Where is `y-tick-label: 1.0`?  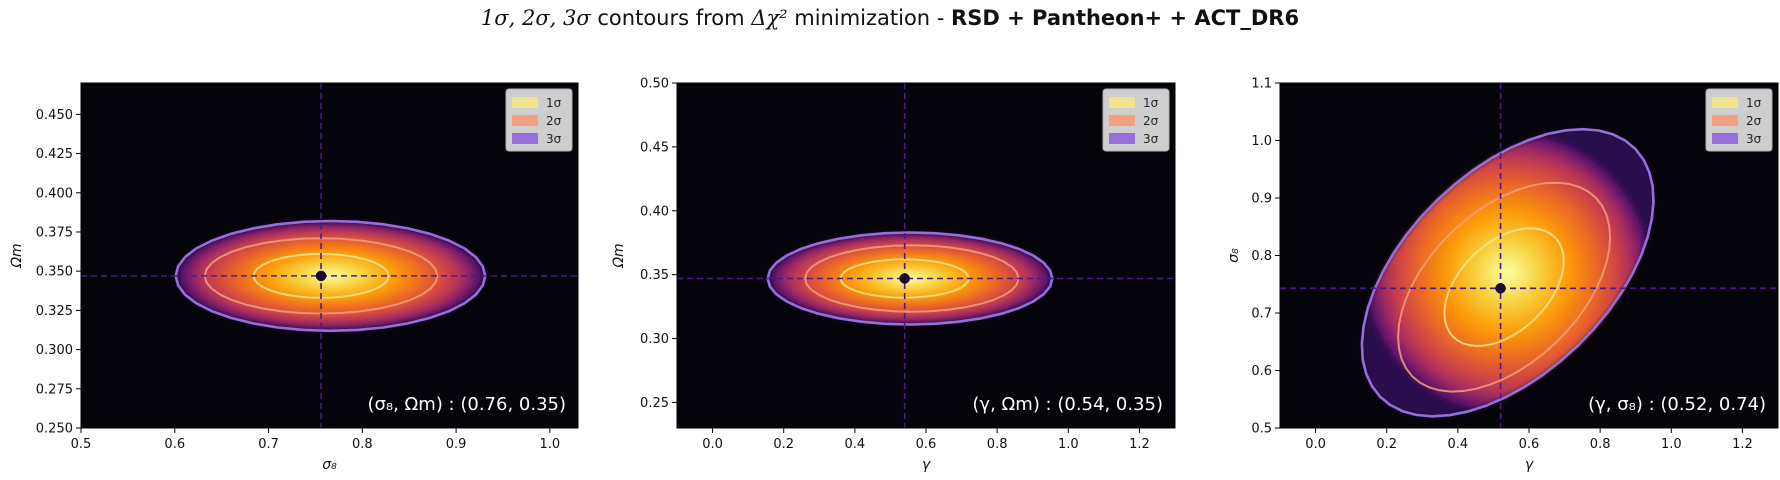 y-tick-label: 1.0 is located at coordinates (1261, 141).